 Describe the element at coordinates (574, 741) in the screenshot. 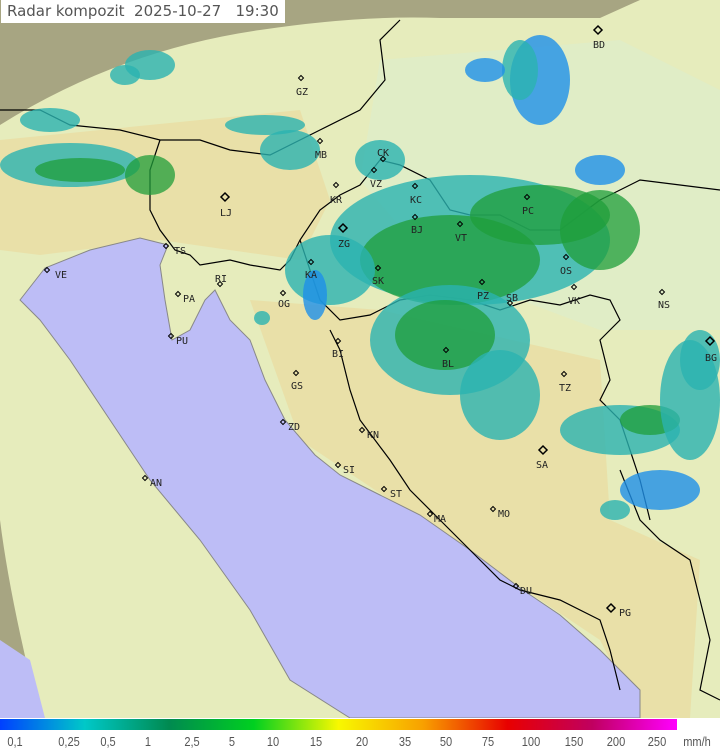

I see `legend-label: 150` at that location.